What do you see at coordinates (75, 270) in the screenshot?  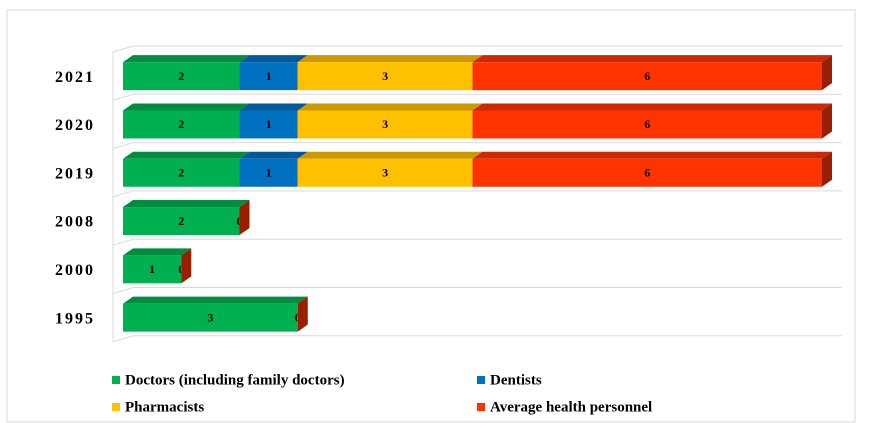 I see `category-label: 2000` at bounding box center [75, 270].